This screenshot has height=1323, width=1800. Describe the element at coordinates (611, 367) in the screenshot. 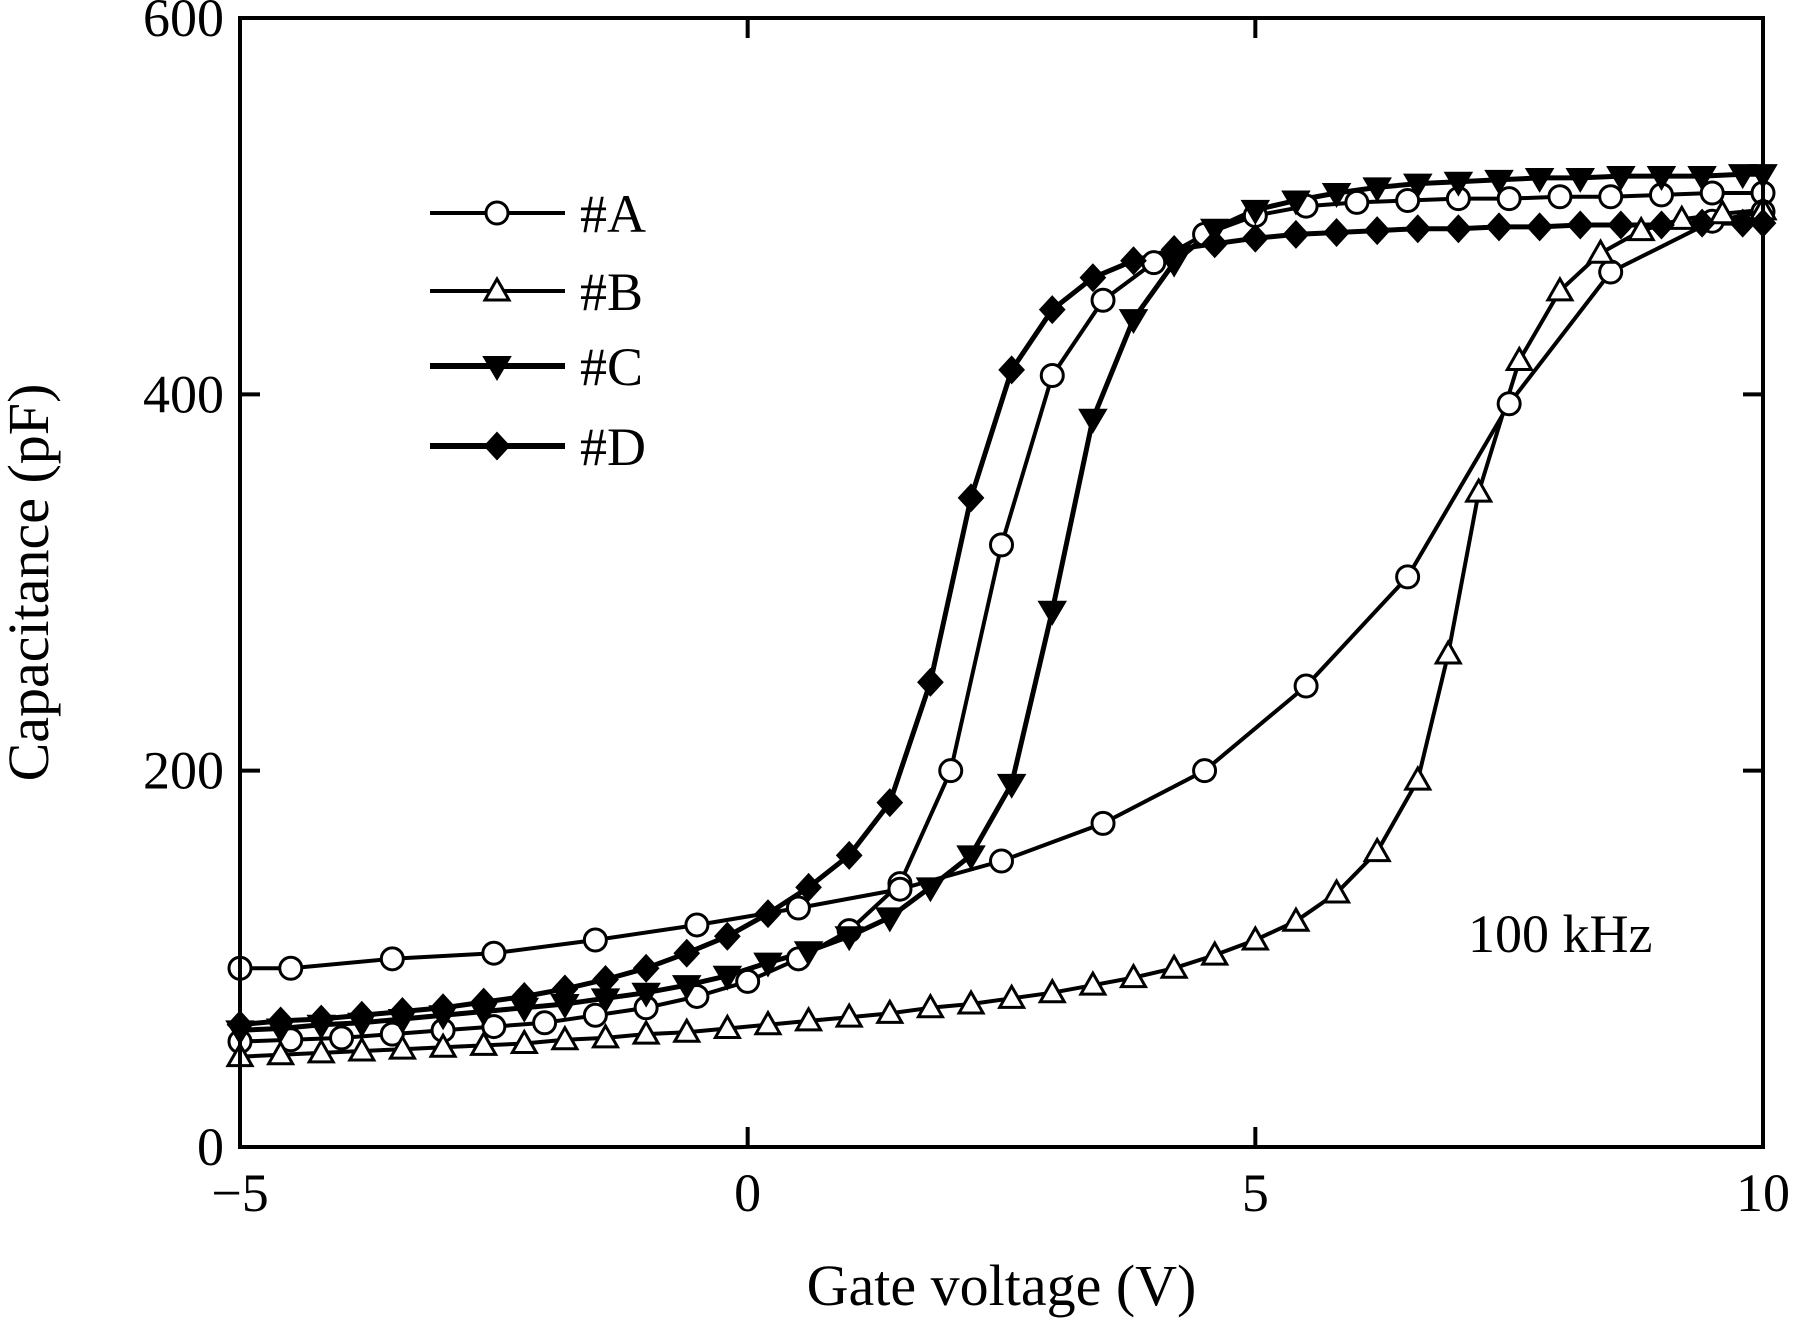

I see `legend-label-c: #C` at that location.